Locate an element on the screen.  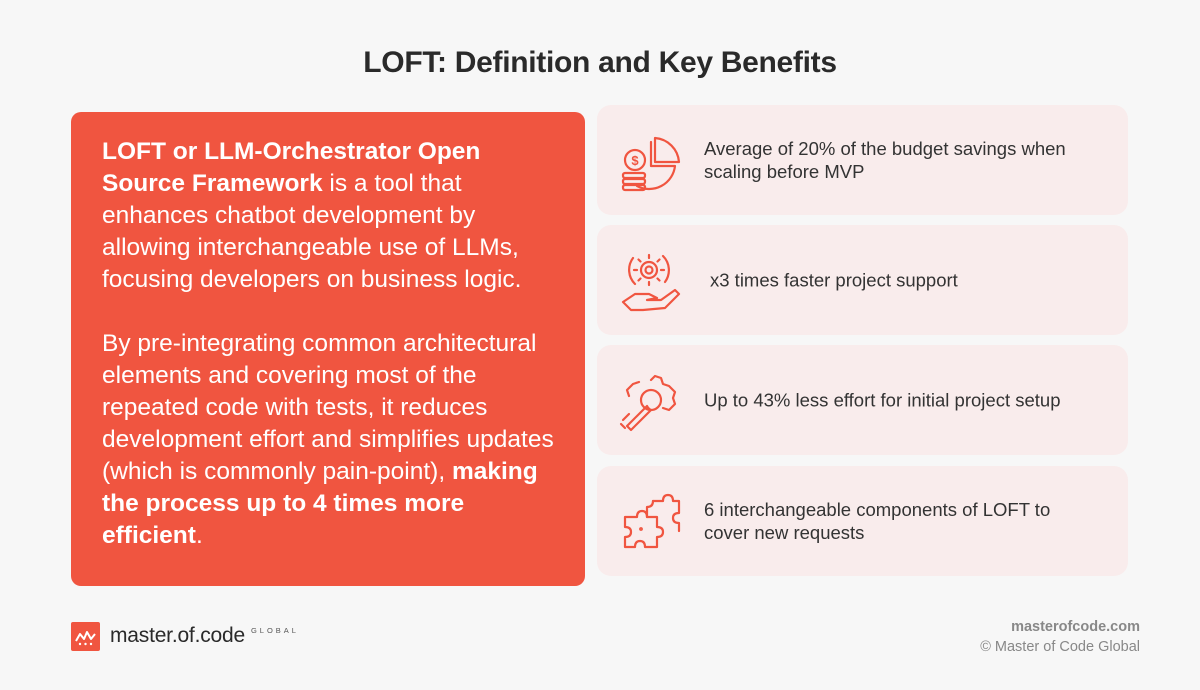
footer-credits: masterofcode.com © Master of Code Global is located at coordinates (1060, 637).